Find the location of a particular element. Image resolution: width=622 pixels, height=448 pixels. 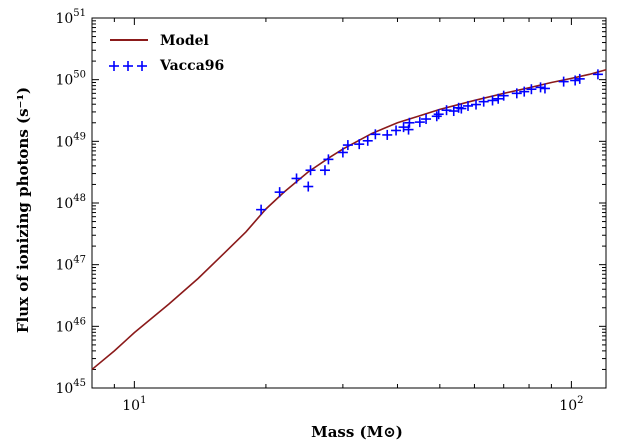

y-tick-label: 1046 is located at coordinates (70, 325).